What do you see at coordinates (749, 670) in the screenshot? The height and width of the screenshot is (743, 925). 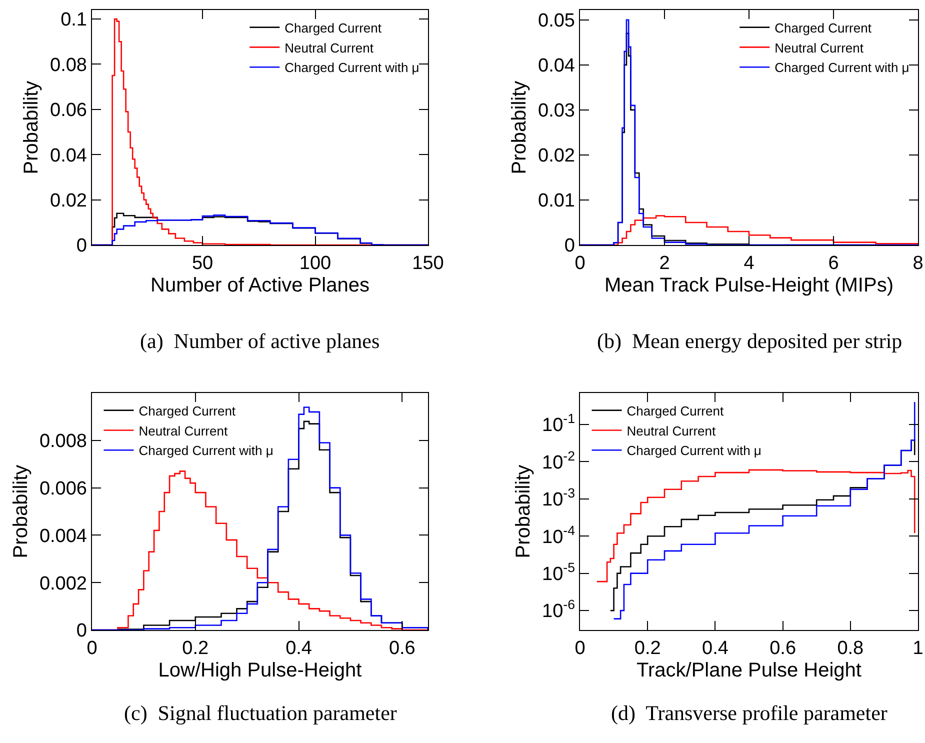 I see `x-axis-title: Track/Plane Pulse Height` at bounding box center [749, 670].